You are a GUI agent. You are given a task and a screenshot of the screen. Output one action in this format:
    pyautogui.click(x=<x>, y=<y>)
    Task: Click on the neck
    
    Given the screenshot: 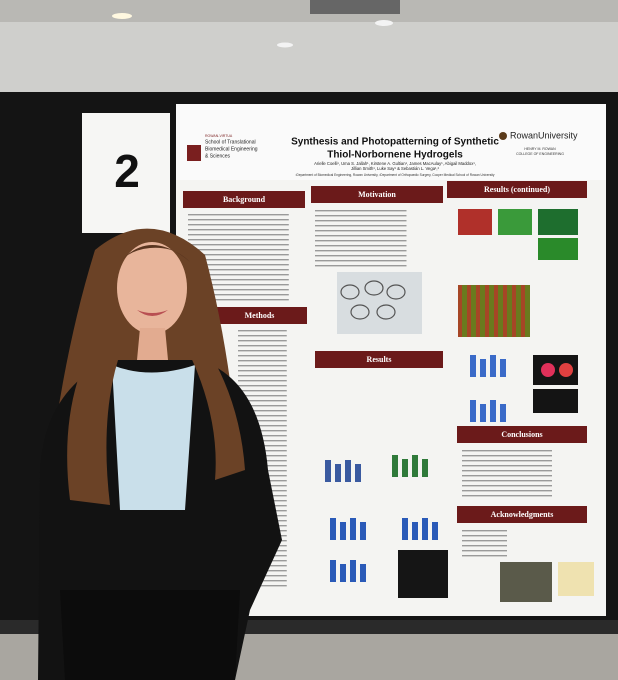 What is the action you would take?
    pyautogui.click(x=152, y=344)
    